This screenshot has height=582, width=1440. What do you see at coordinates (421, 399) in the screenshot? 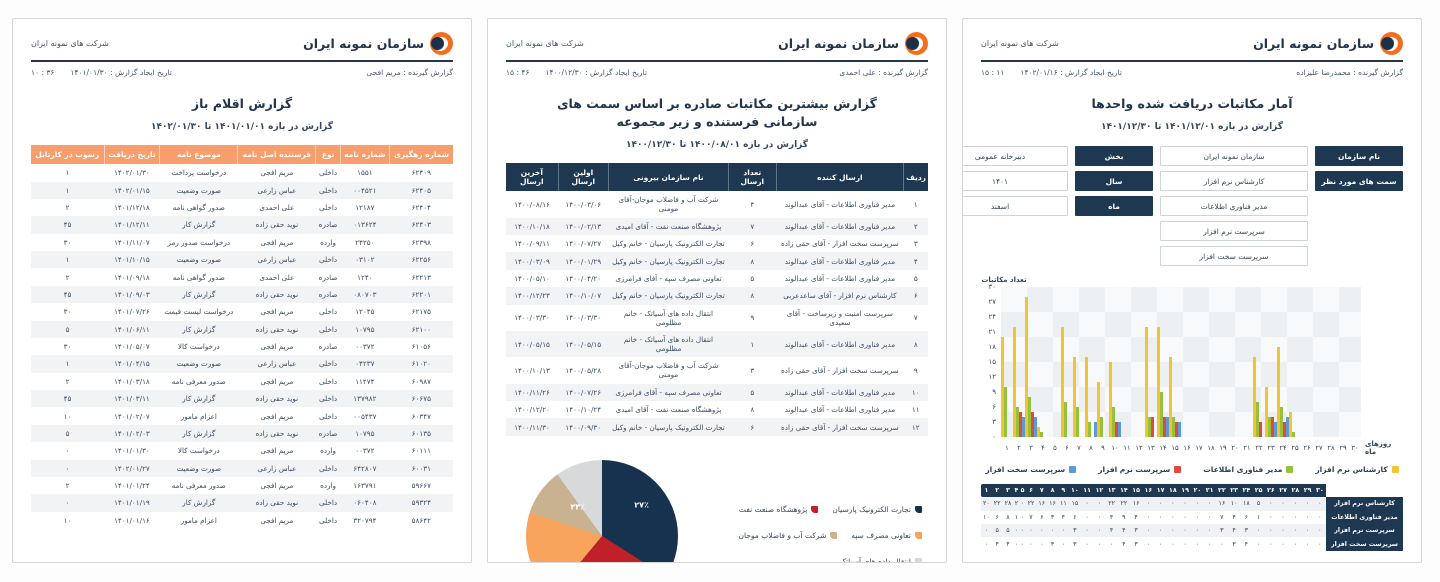
I see `table-cell: ۶۰۶۷۵` at bounding box center [421, 399].